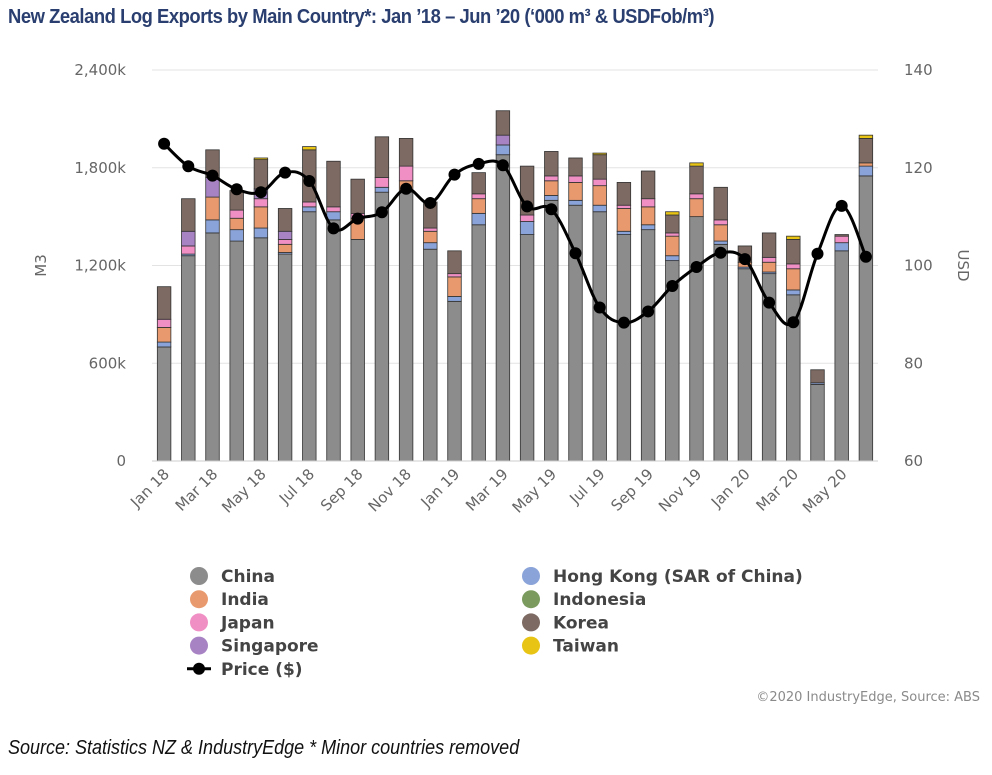 The width and height of the screenshot is (992, 775). Describe the element at coordinates (778, 490) in the screenshot. I see `x-tick-label: Mar 20` at that location.